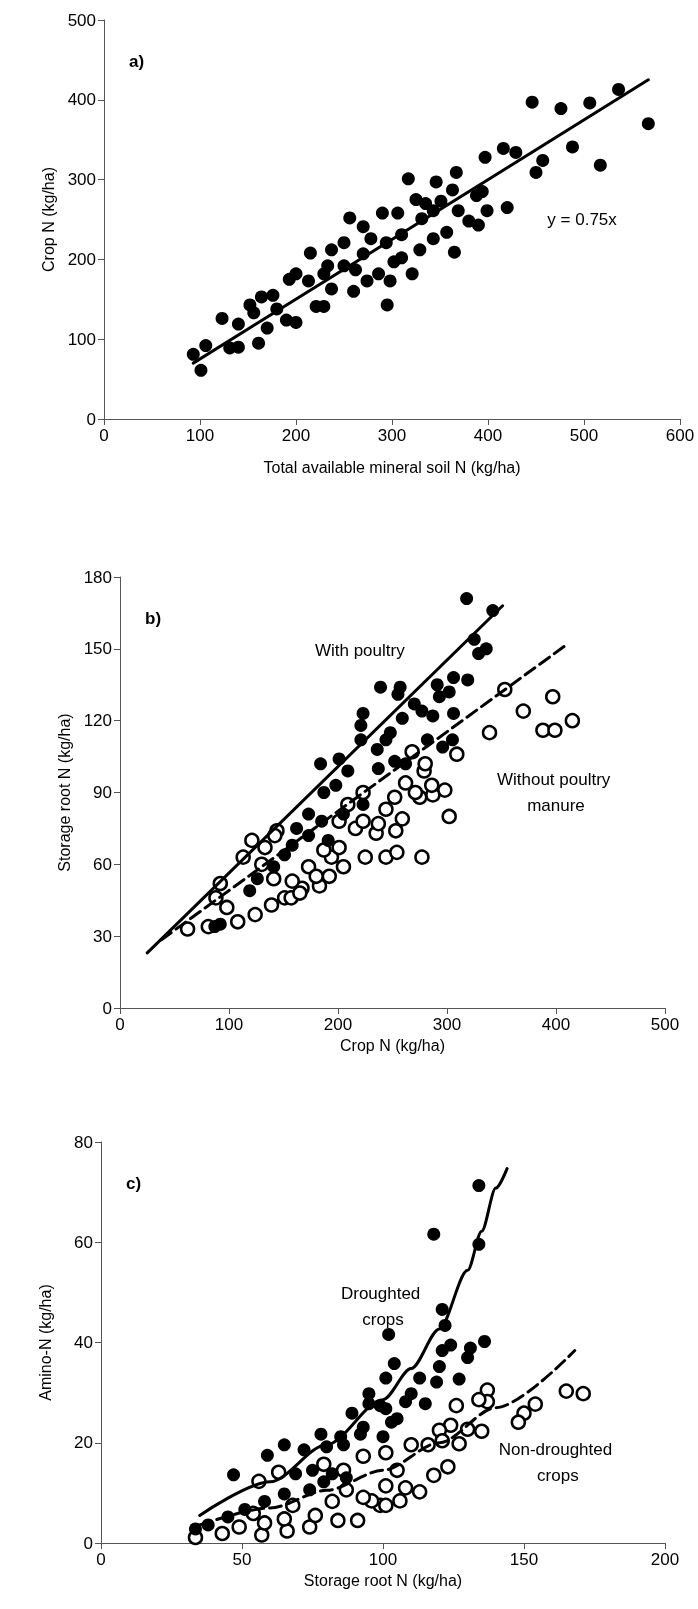 The width and height of the screenshot is (698, 1609). I want to click on series-label: With poultry, so click(360, 650).